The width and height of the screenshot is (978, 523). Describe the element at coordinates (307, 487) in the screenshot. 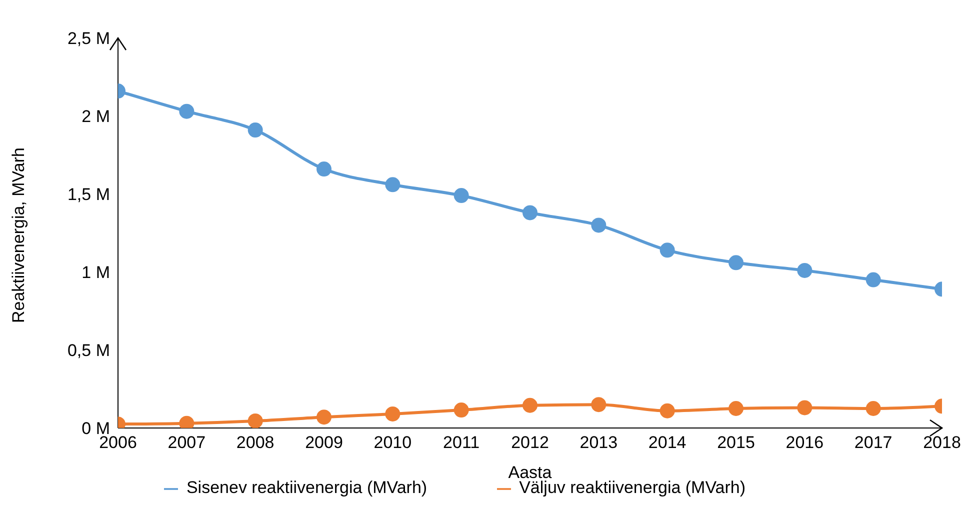

I see `legend-label: Sisenev reaktiivenergia (MVarh)` at that location.